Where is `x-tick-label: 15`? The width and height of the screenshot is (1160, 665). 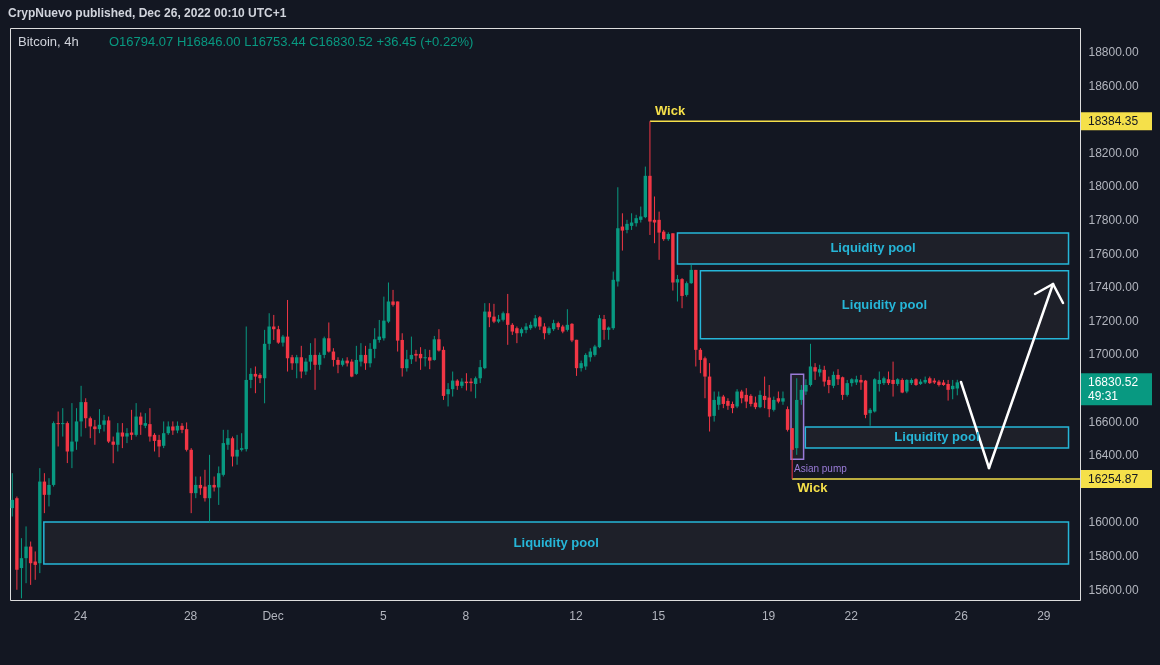 x-tick-label: 15 is located at coordinates (658, 615).